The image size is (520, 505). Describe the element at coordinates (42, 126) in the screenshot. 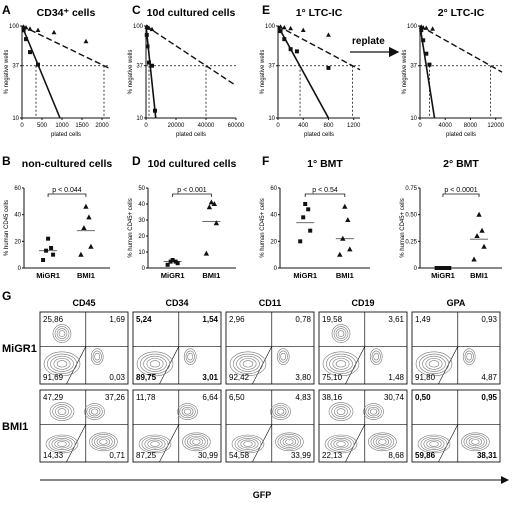

I see `x-tick-label: 500` at that location.